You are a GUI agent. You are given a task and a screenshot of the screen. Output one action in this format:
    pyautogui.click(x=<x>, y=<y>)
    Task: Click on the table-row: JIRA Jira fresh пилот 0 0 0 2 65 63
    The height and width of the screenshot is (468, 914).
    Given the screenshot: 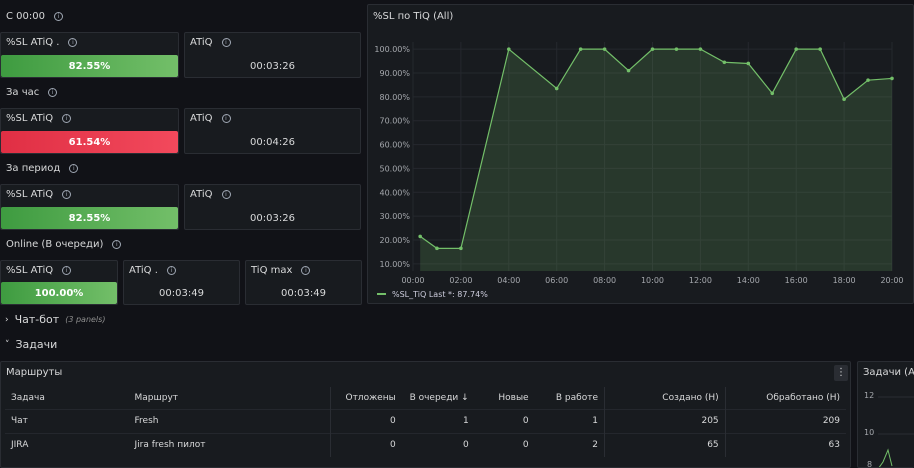 What is the action you would take?
    pyautogui.click(x=425, y=444)
    